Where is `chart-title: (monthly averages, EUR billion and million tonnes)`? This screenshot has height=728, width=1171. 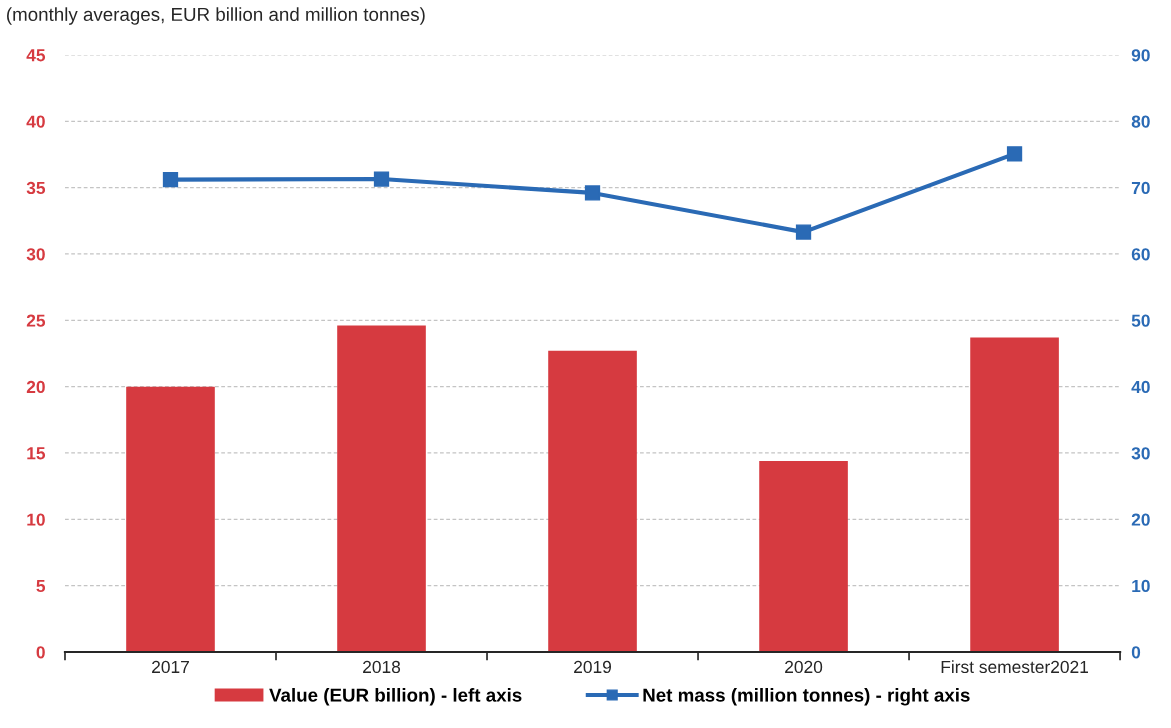
chart-title: (monthly averages, EUR billion and million tonnes) is located at coordinates (216, 16).